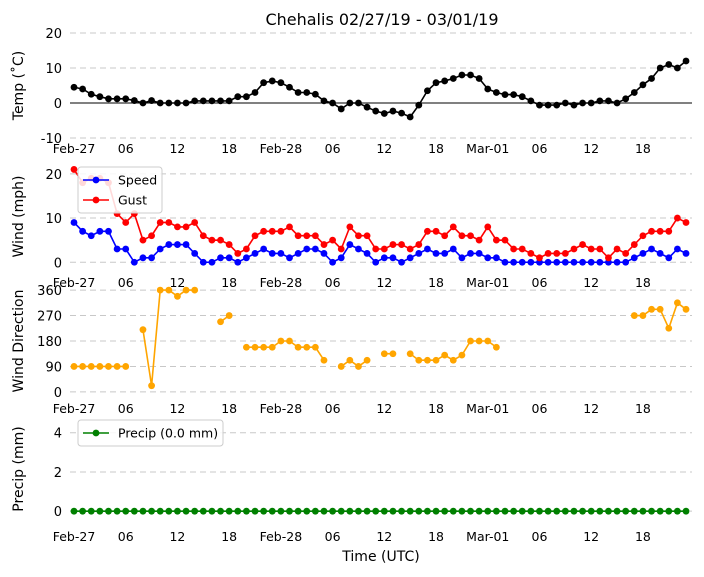  I want to click on y-tick-label: 0, so click(58, 512).